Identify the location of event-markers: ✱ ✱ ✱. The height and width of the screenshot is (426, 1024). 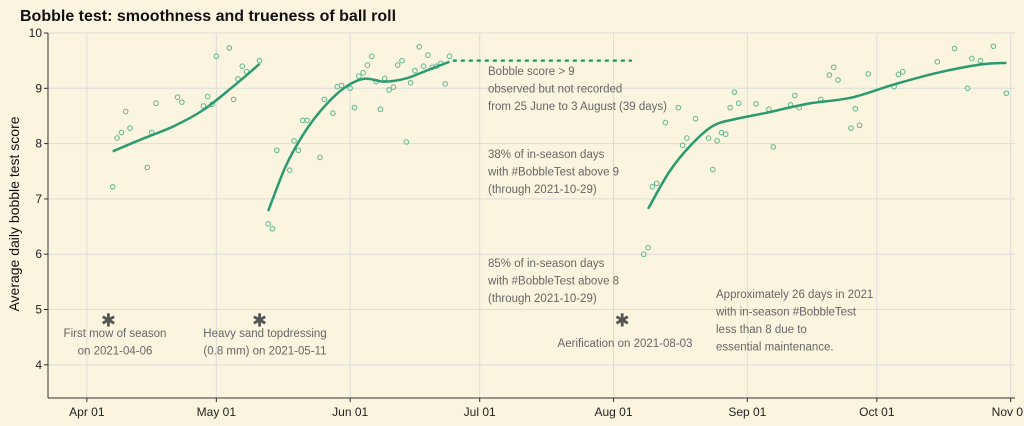
(365, 321).